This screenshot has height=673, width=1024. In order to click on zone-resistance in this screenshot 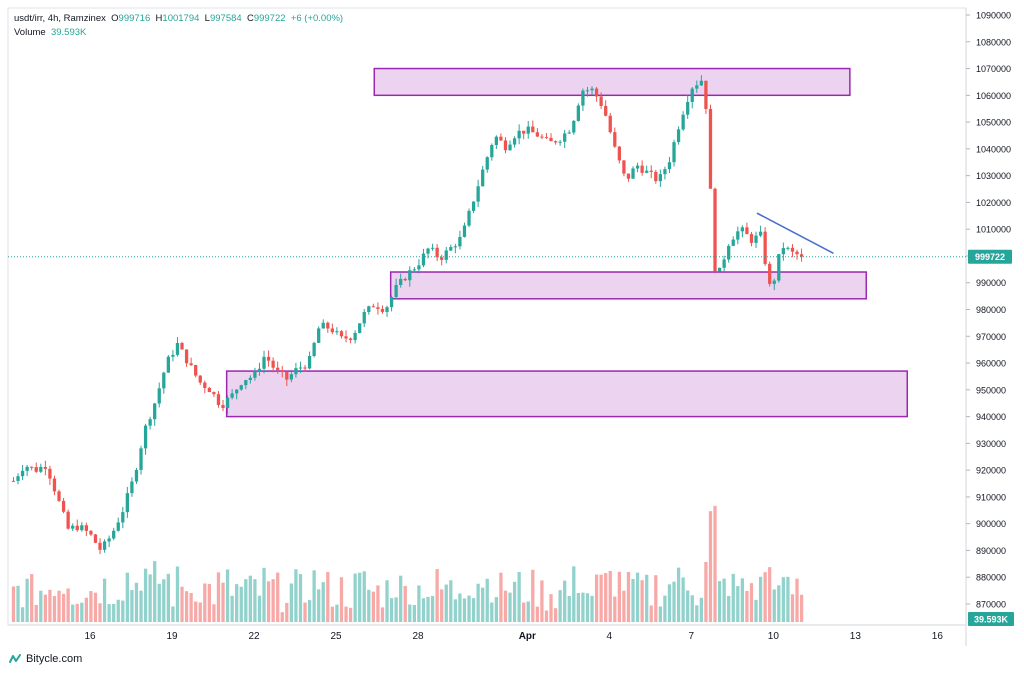, I will do `click(612, 82)`.